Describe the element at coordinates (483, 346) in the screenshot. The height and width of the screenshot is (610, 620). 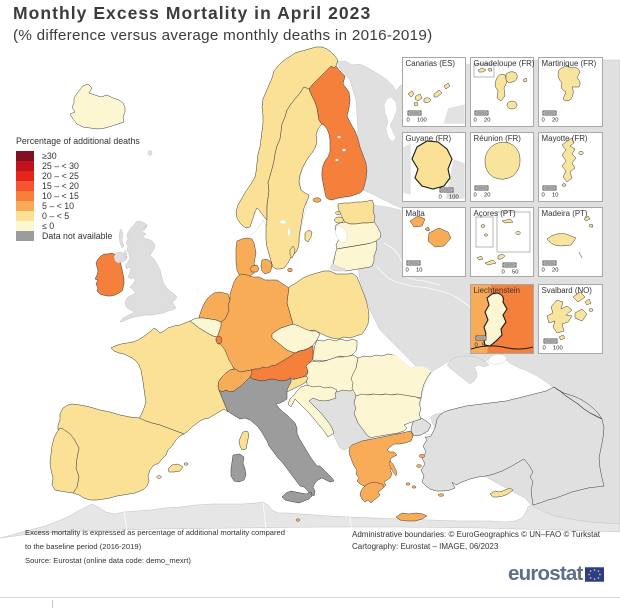
I see `svg-text: 5` at that location.